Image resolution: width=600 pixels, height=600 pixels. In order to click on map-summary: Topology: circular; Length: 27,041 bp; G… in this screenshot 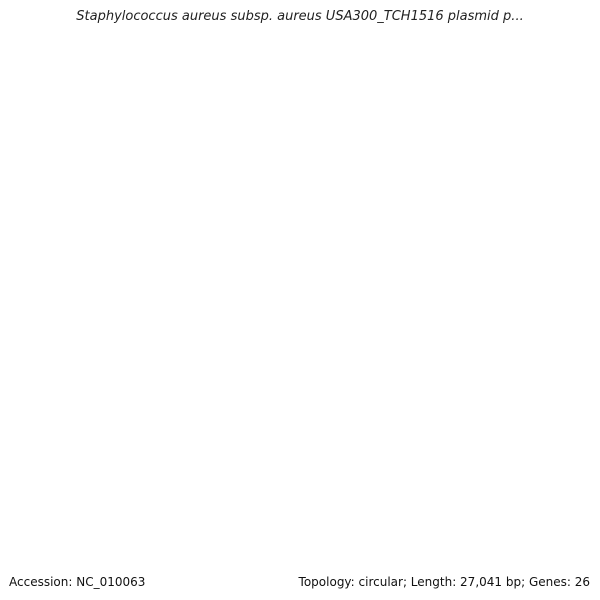, I will do `click(444, 582)`.